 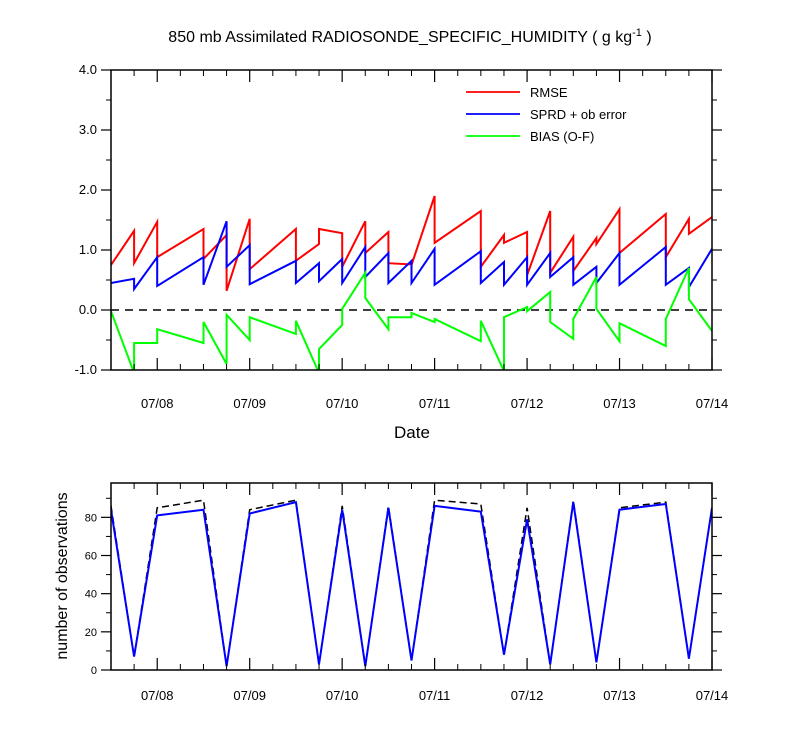 What do you see at coordinates (94, 671) in the screenshot?
I see `y-tick-label: 0` at bounding box center [94, 671].